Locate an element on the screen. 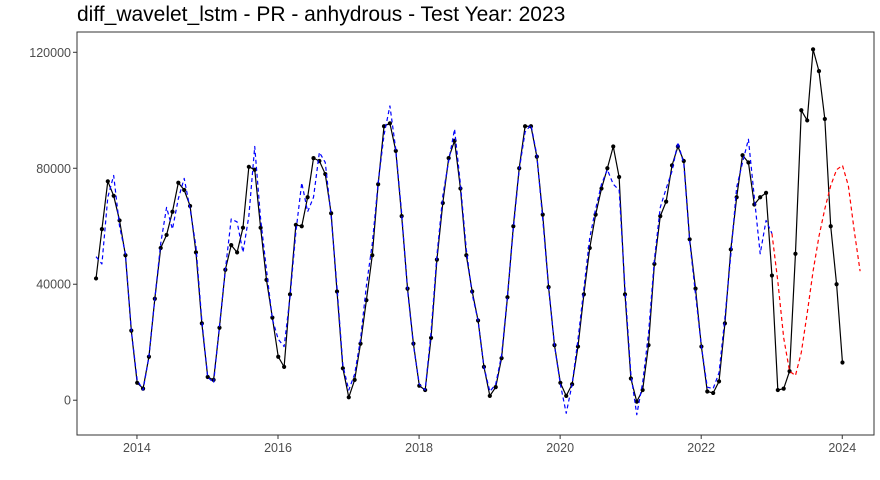 The image size is (880, 480). y-tick-label: 80000 is located at coordinates (53, 169).